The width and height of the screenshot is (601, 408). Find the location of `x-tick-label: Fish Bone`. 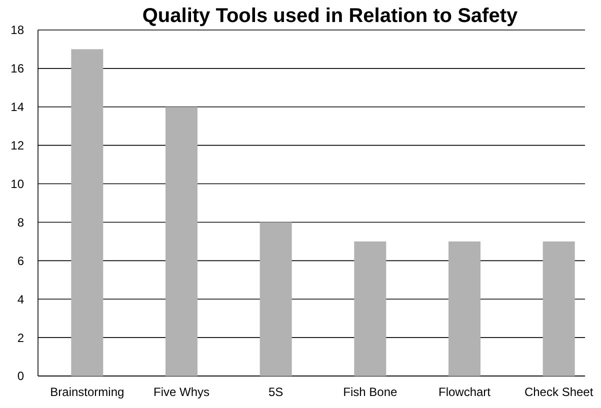

x-tick-label: Fish Bone is located at coordinates (370, 392).